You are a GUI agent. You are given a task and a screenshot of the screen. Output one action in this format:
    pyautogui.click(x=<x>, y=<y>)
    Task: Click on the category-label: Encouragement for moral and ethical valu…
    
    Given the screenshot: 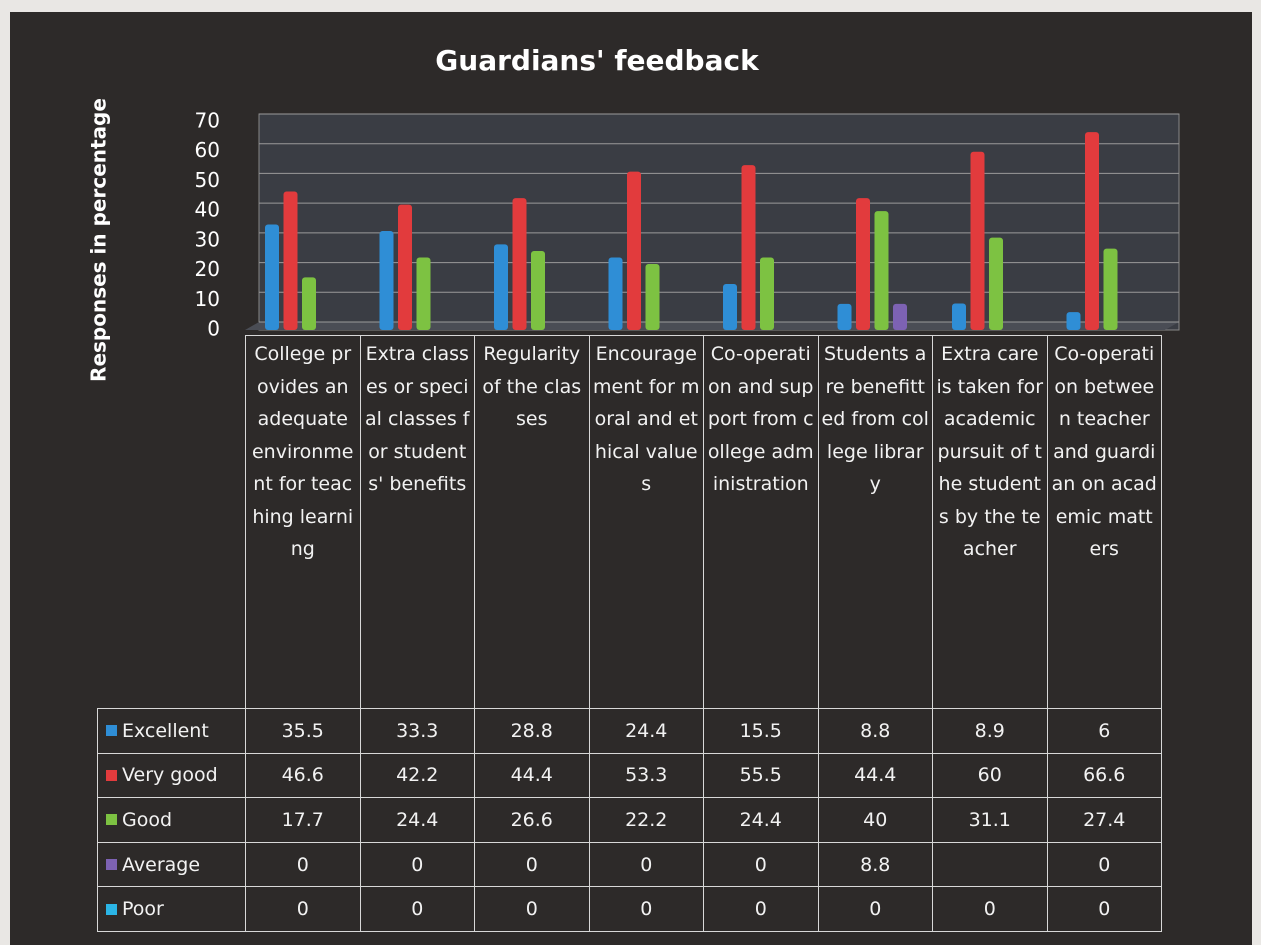 What is the action you would take?
    pyautogui.click(x=646, y=522)
    